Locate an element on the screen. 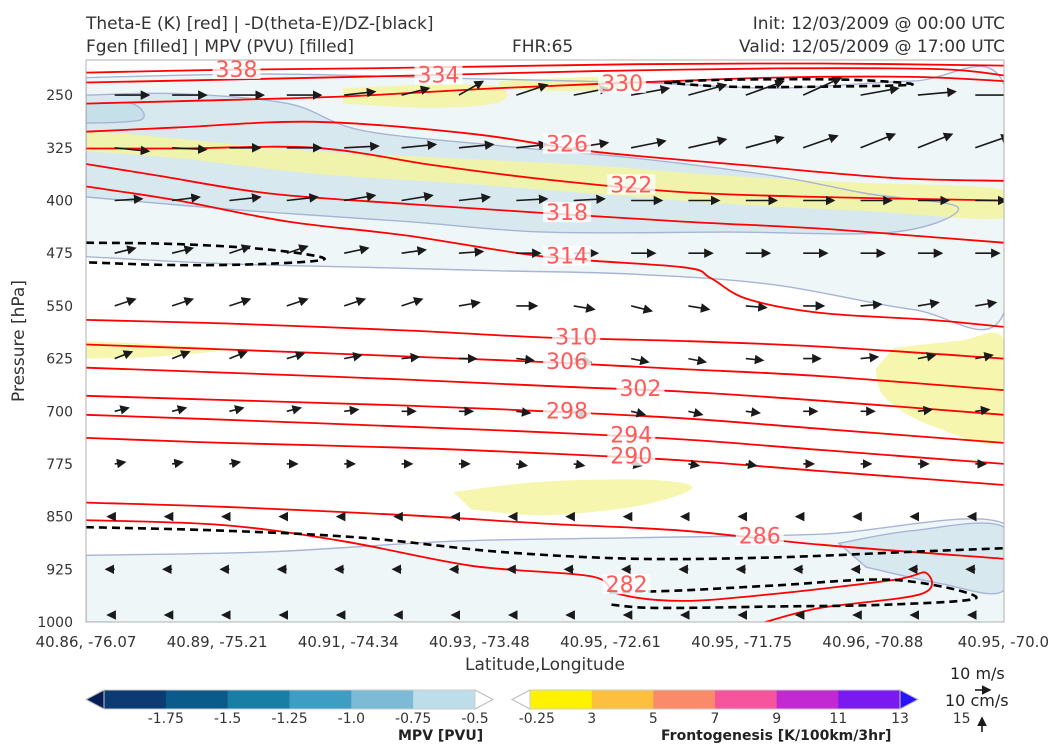 Image resolution: width=1050 pixels, height=750 pixels. y-tick-label: 1000 is located at coordinates (55, 623).